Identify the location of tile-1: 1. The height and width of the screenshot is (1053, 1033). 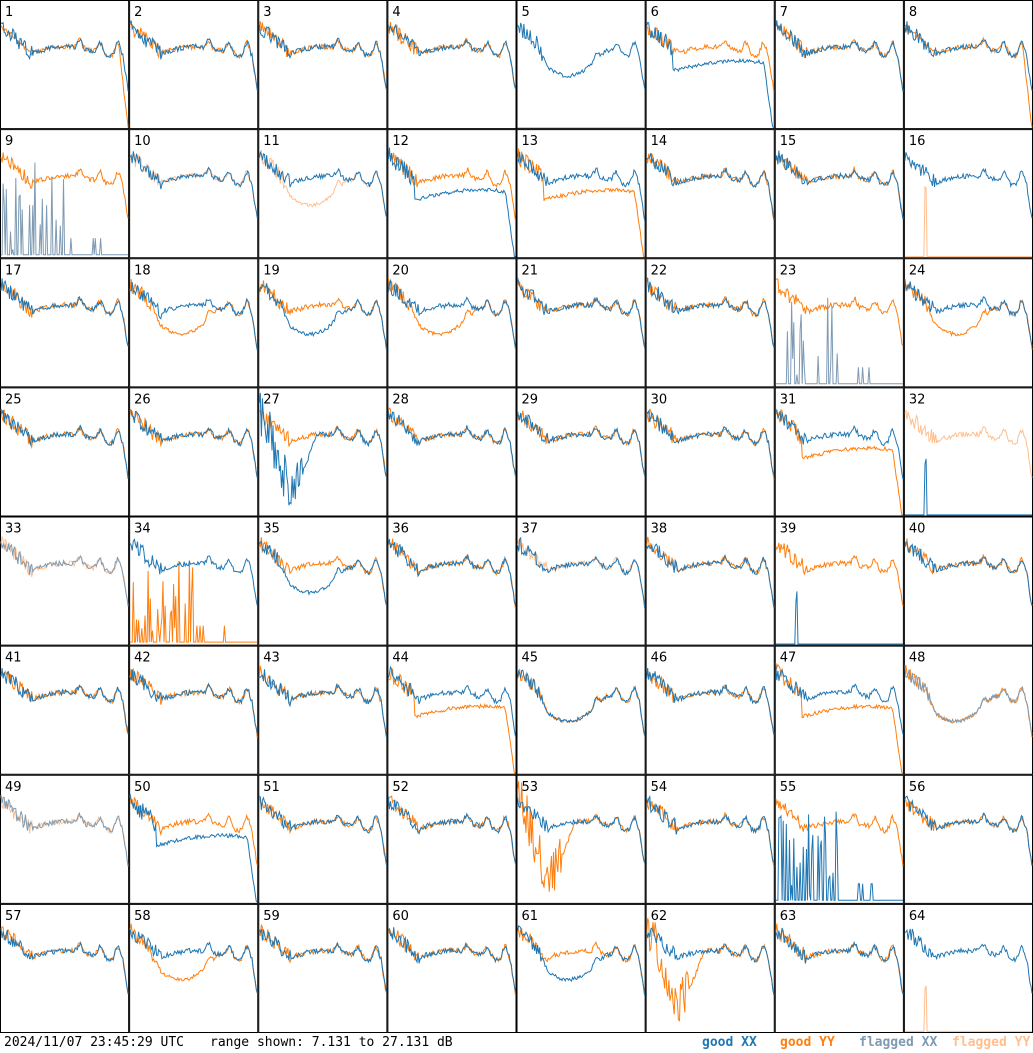
(65, 65).